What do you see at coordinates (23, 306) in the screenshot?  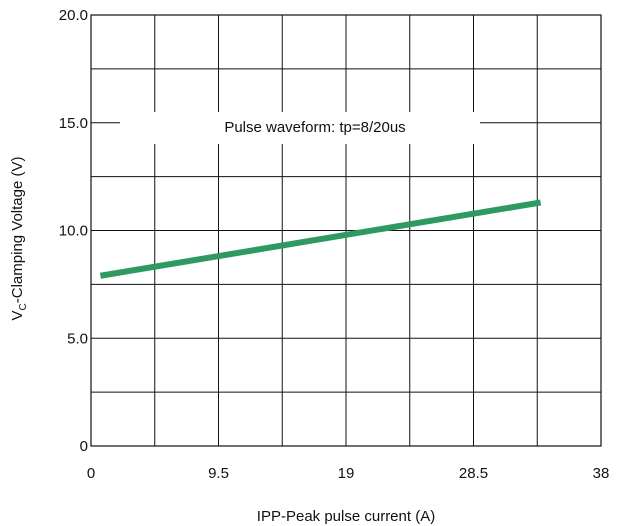 I see `y-axis-label-subscript: C` at bounding box center [23, 306].